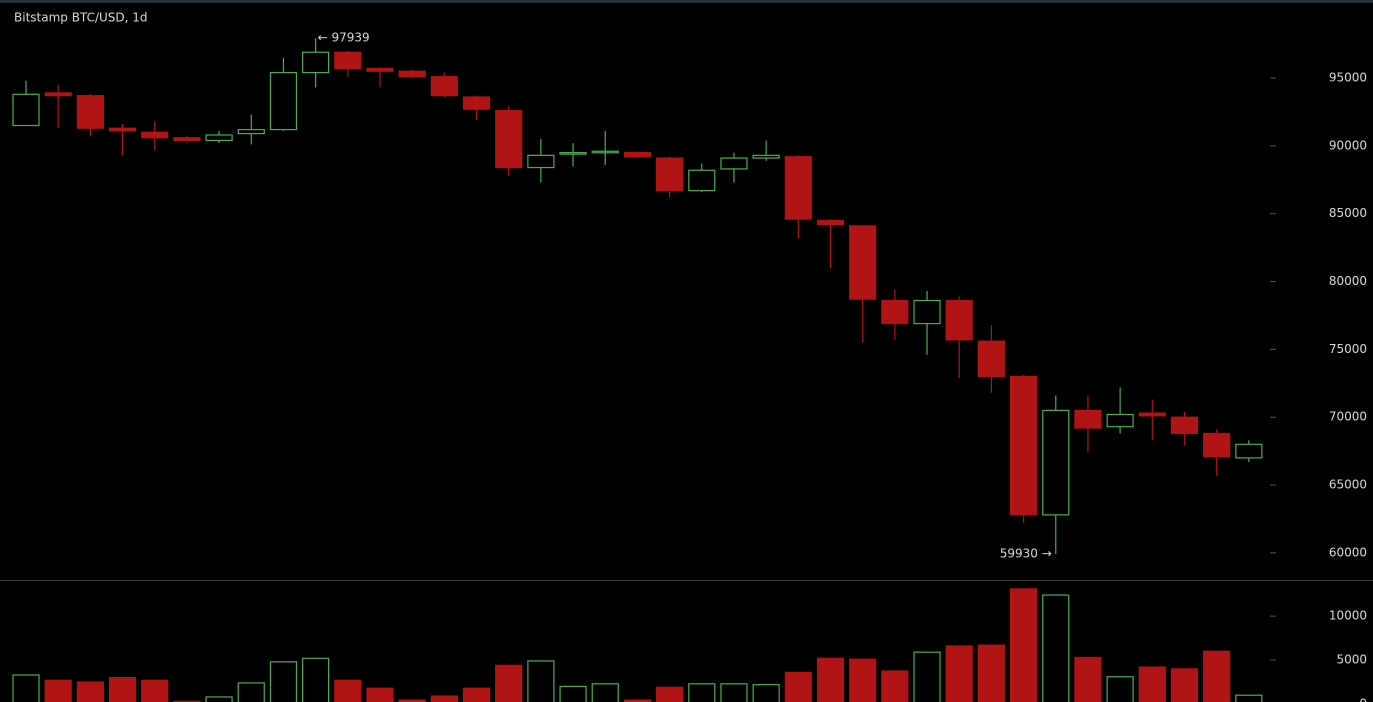 This screenshot has height=702, width=1373. What do you see at coordinates (1348, 552) in the screenshot?
I see `y-tick-label: 60000` at bounding box center [1348, 552].